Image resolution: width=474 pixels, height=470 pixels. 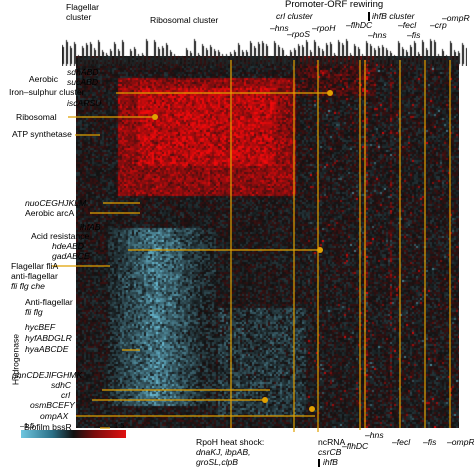 What do you see at coordinates (223, 452) in the screenshot?
I see `bottom-rpoh-2: dnaKJ, ibpAB,` at bounding box center [223, 452].